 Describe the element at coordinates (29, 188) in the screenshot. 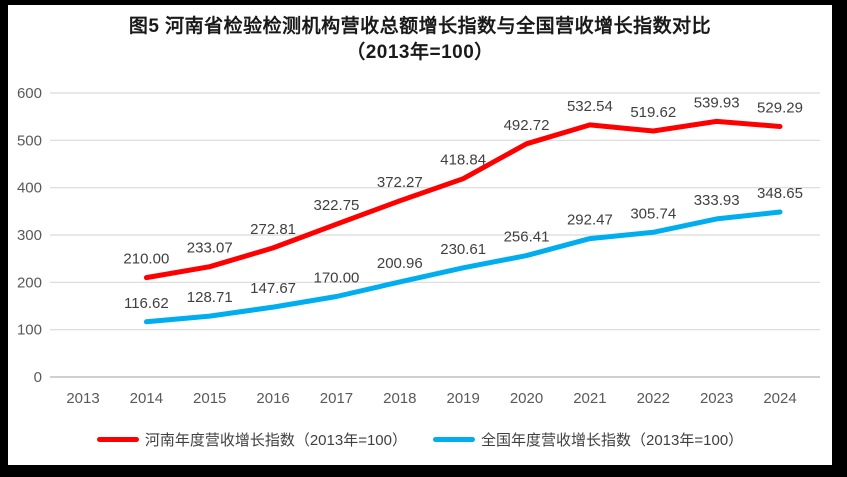

I see `y-tick-label: 400` at that location.